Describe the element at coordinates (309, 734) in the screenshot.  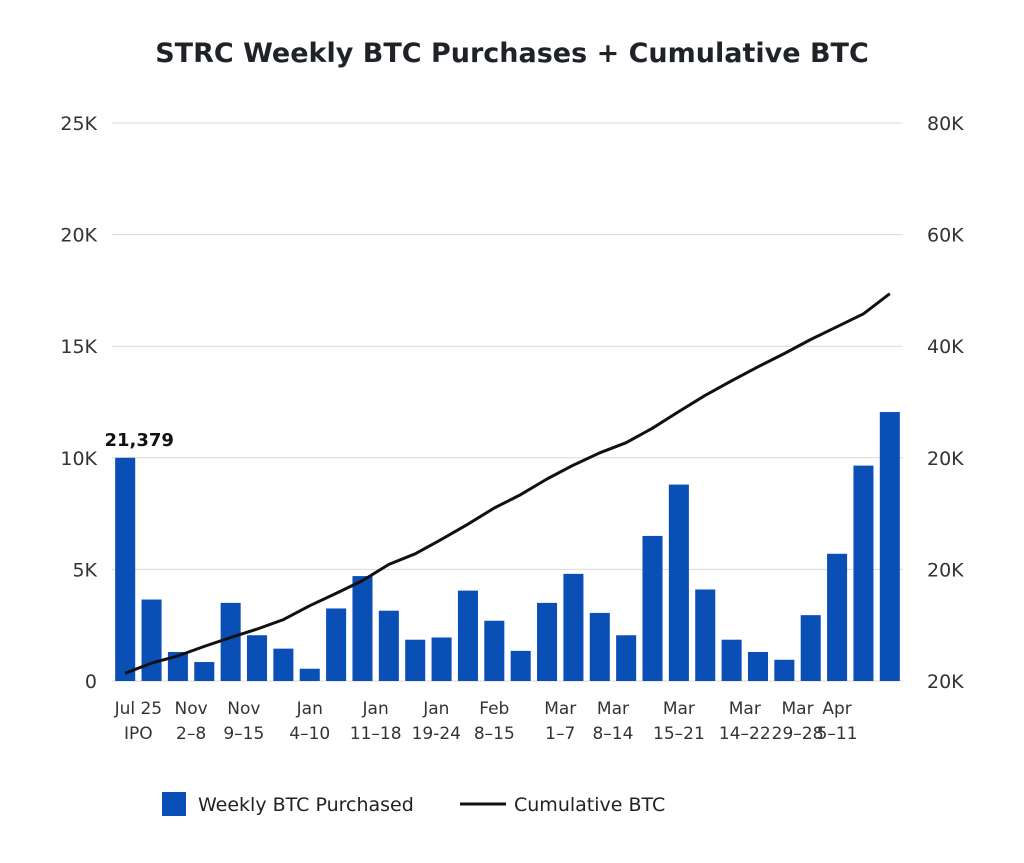
I see `x-tick-line: 4–10` at that location.